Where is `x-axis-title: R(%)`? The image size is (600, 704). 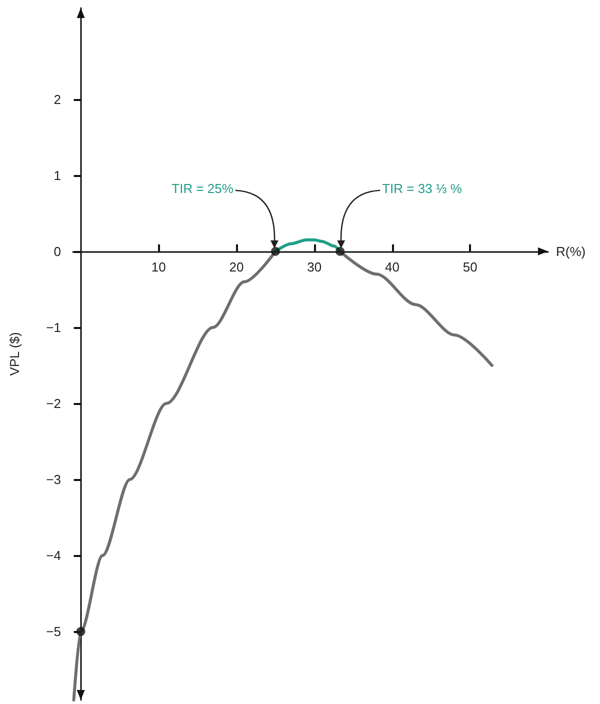
x-axis-title: R(%) is located at coordinates (571, 251).